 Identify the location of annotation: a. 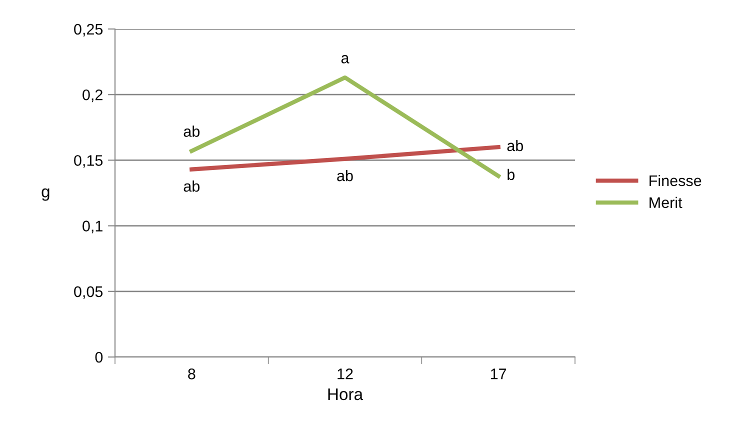
(345, 59).